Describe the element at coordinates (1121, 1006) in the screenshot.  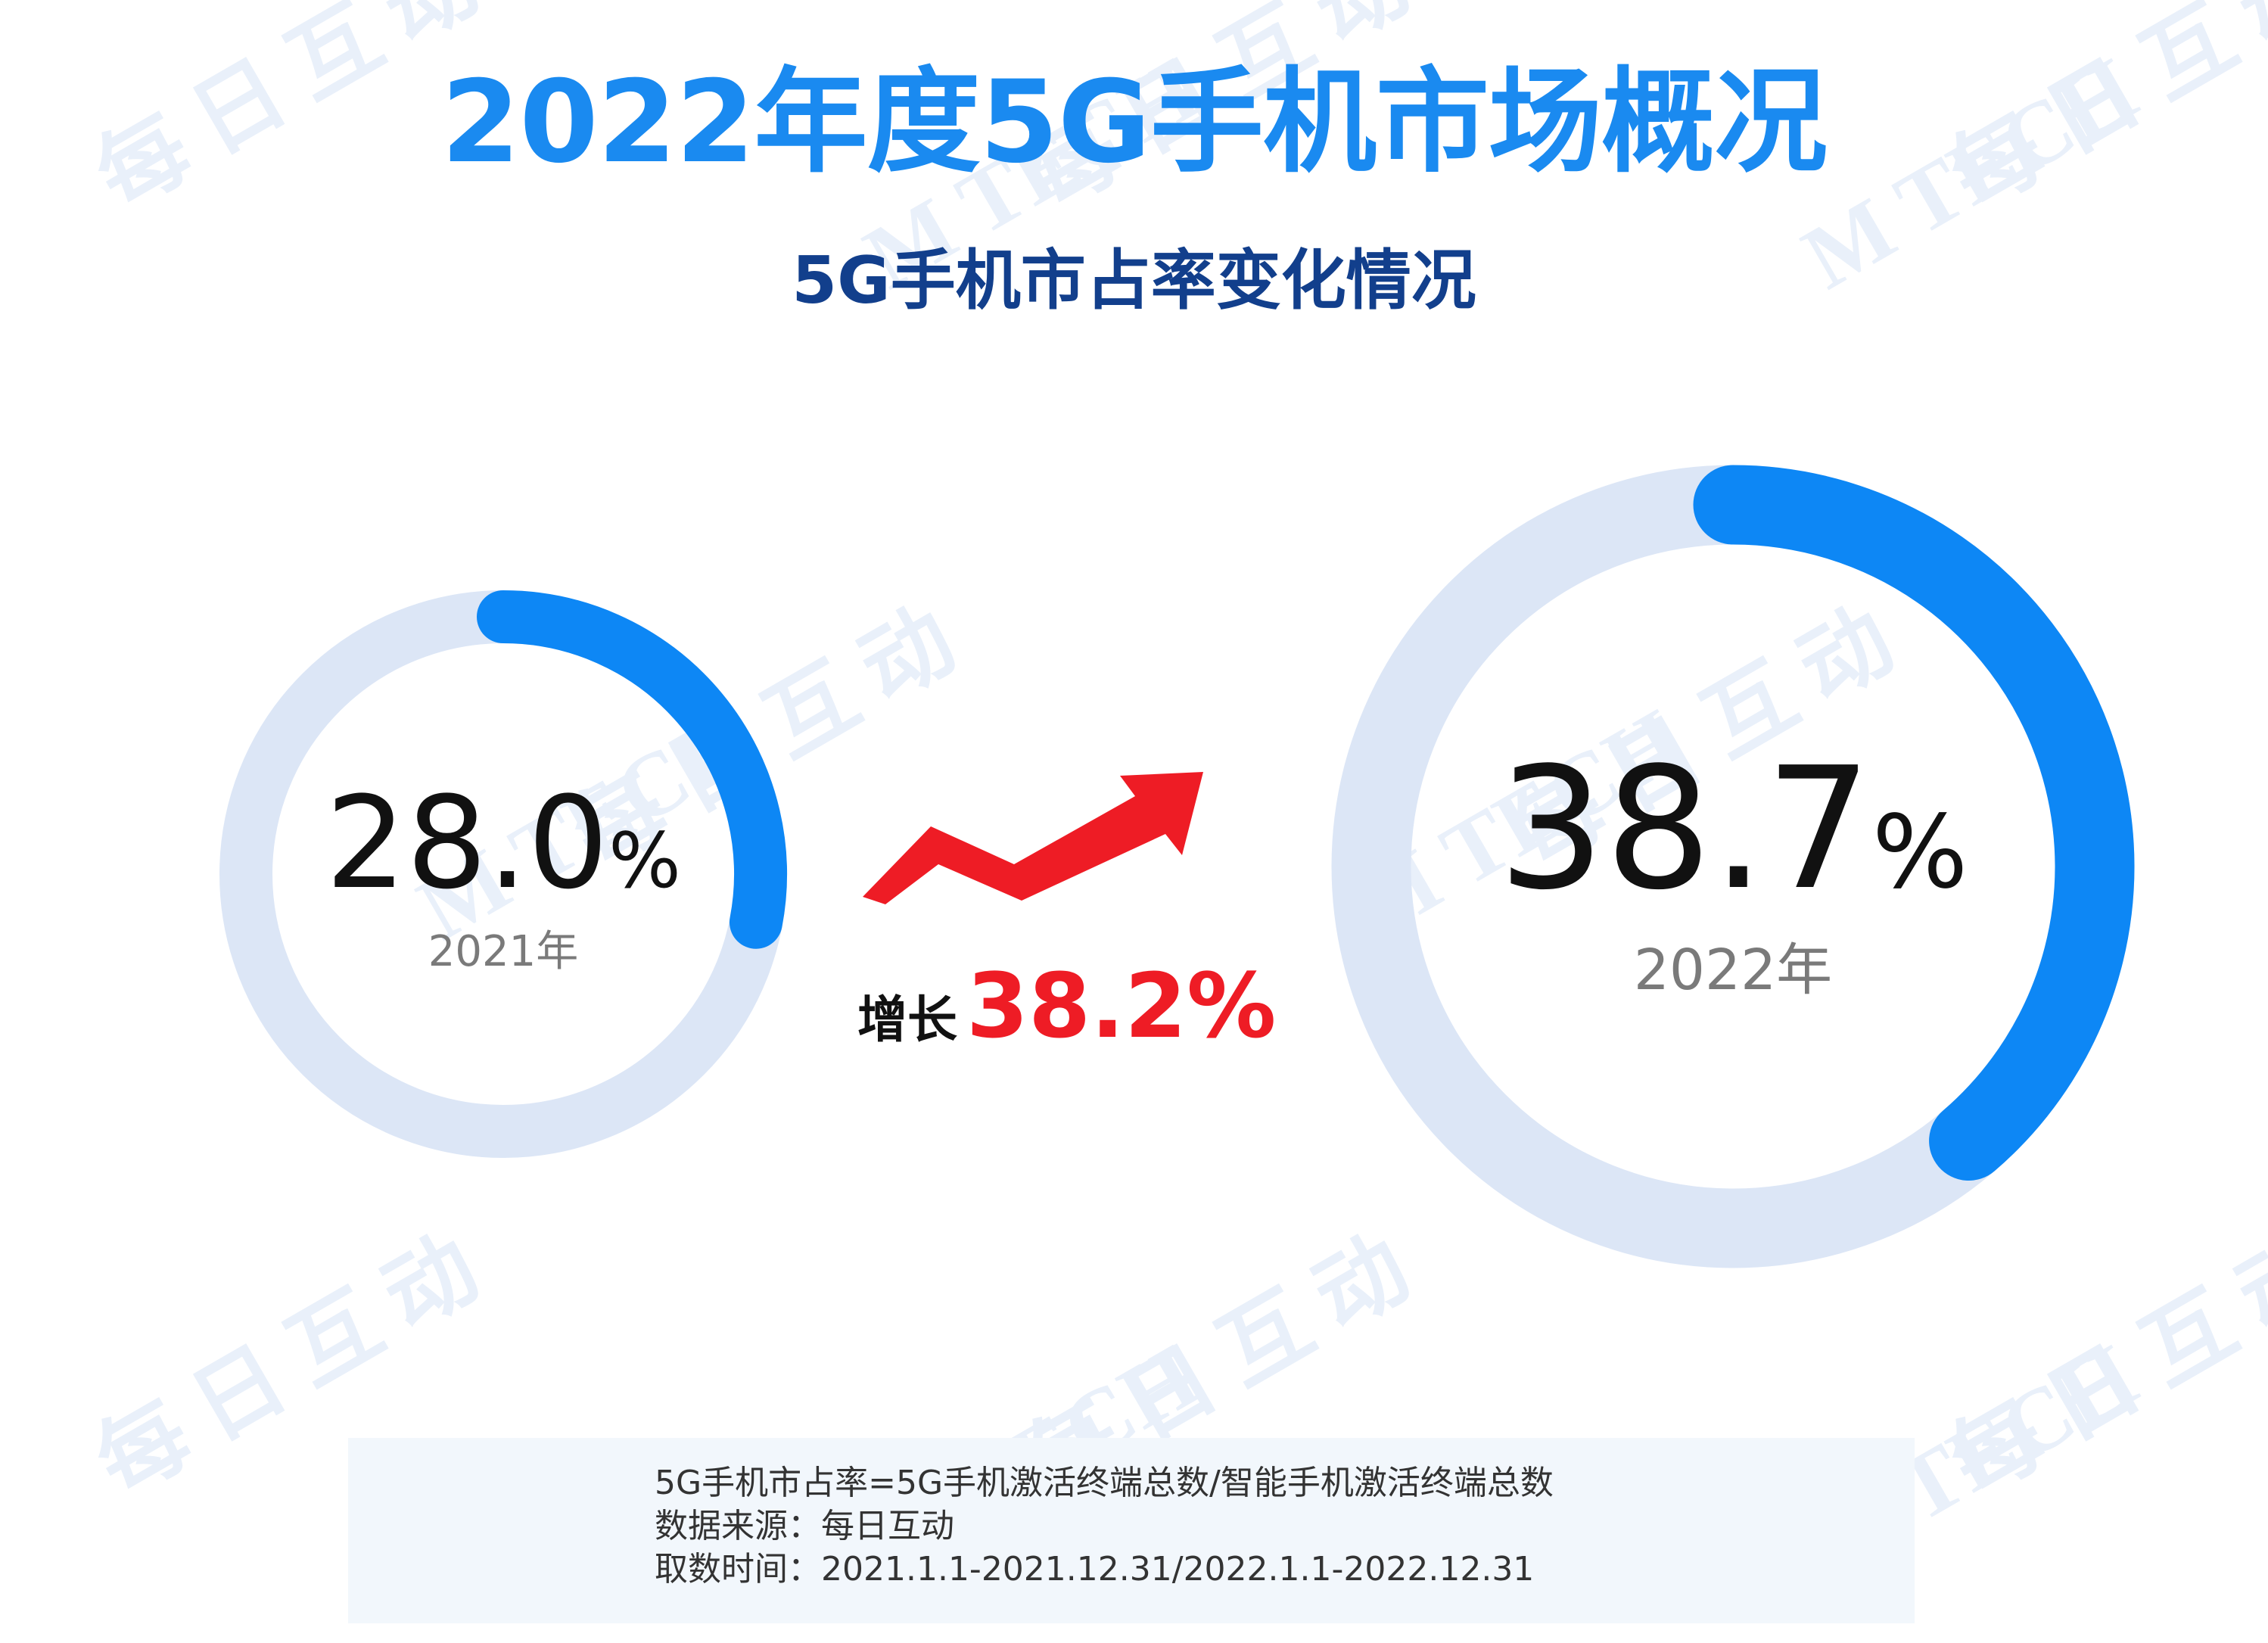
I see `growth-value: 38.2%` at that location.